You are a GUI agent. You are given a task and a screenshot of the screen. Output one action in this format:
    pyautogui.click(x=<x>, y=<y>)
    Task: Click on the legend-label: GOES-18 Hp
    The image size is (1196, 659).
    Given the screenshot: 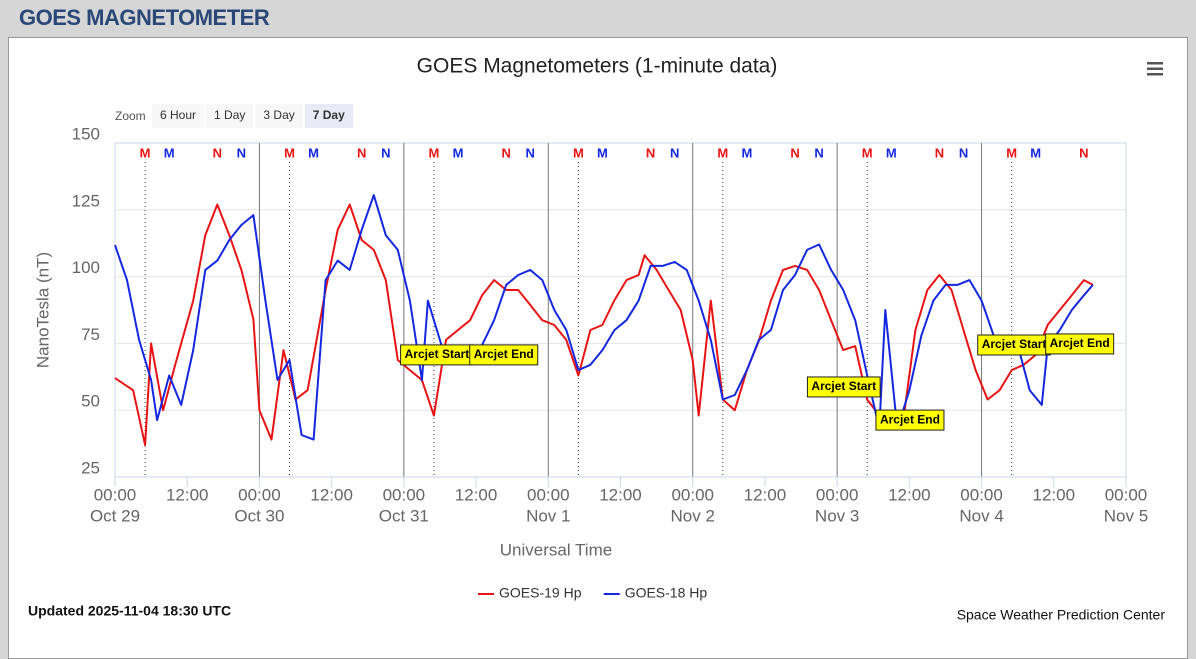 What is the action you would take?
    pyautogui.click(x=666, y=593)
    